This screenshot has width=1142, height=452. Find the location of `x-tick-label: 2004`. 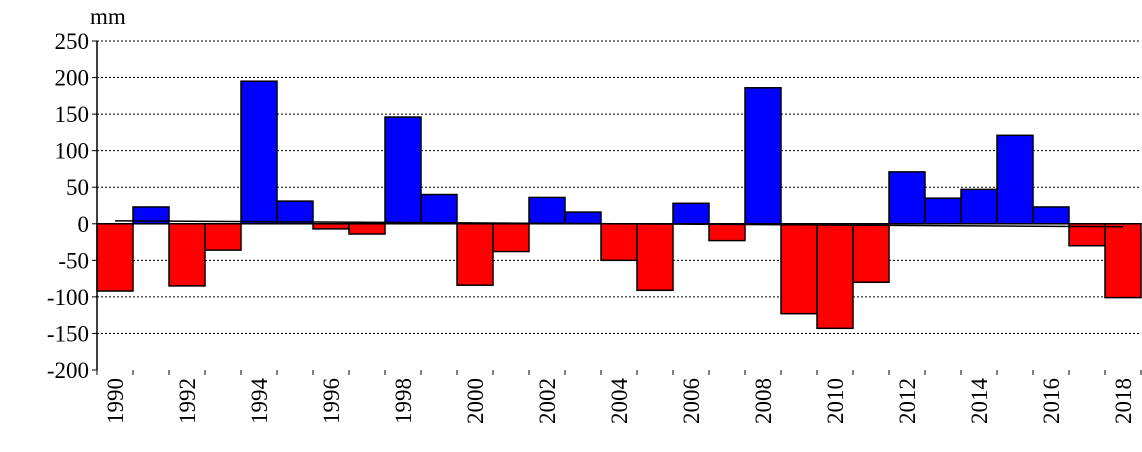

x-tick-label: 2004 is located at coordinates (619, 401).